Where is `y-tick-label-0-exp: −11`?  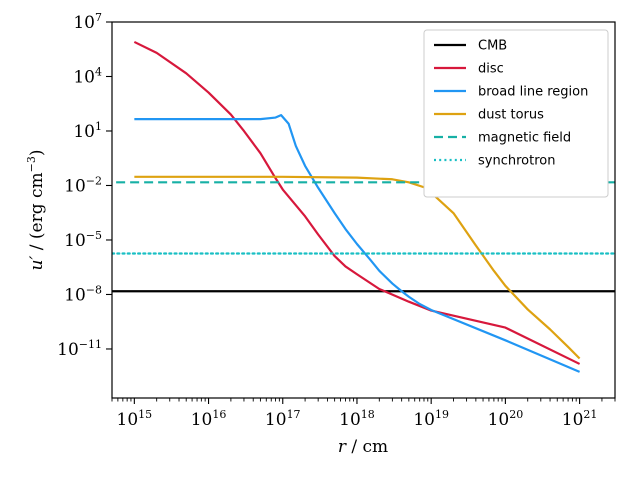
y-tick-label-0-exp: −11 is located at coordinates (90, 344).